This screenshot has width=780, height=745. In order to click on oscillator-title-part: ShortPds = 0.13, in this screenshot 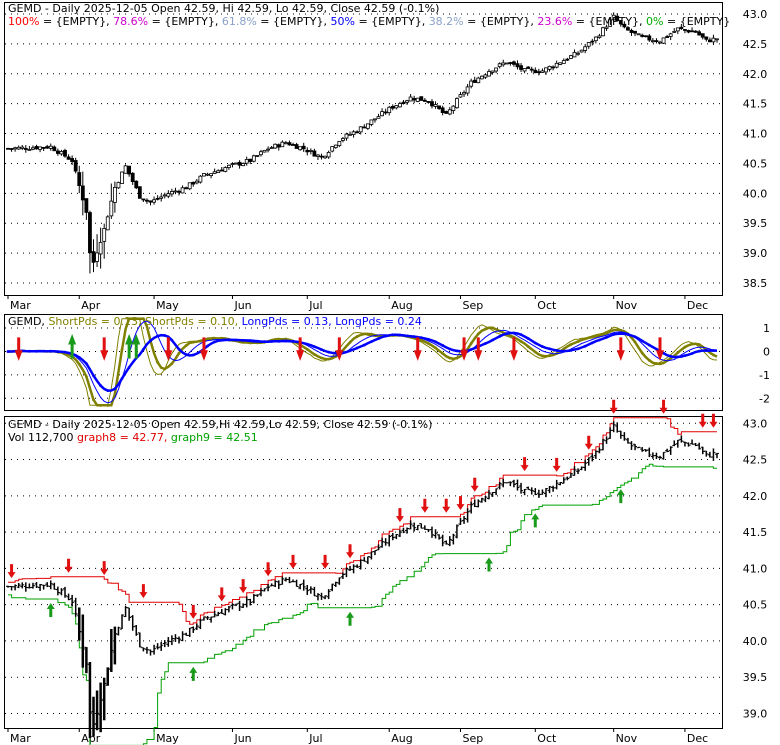, I will do `click(96, 321)`.